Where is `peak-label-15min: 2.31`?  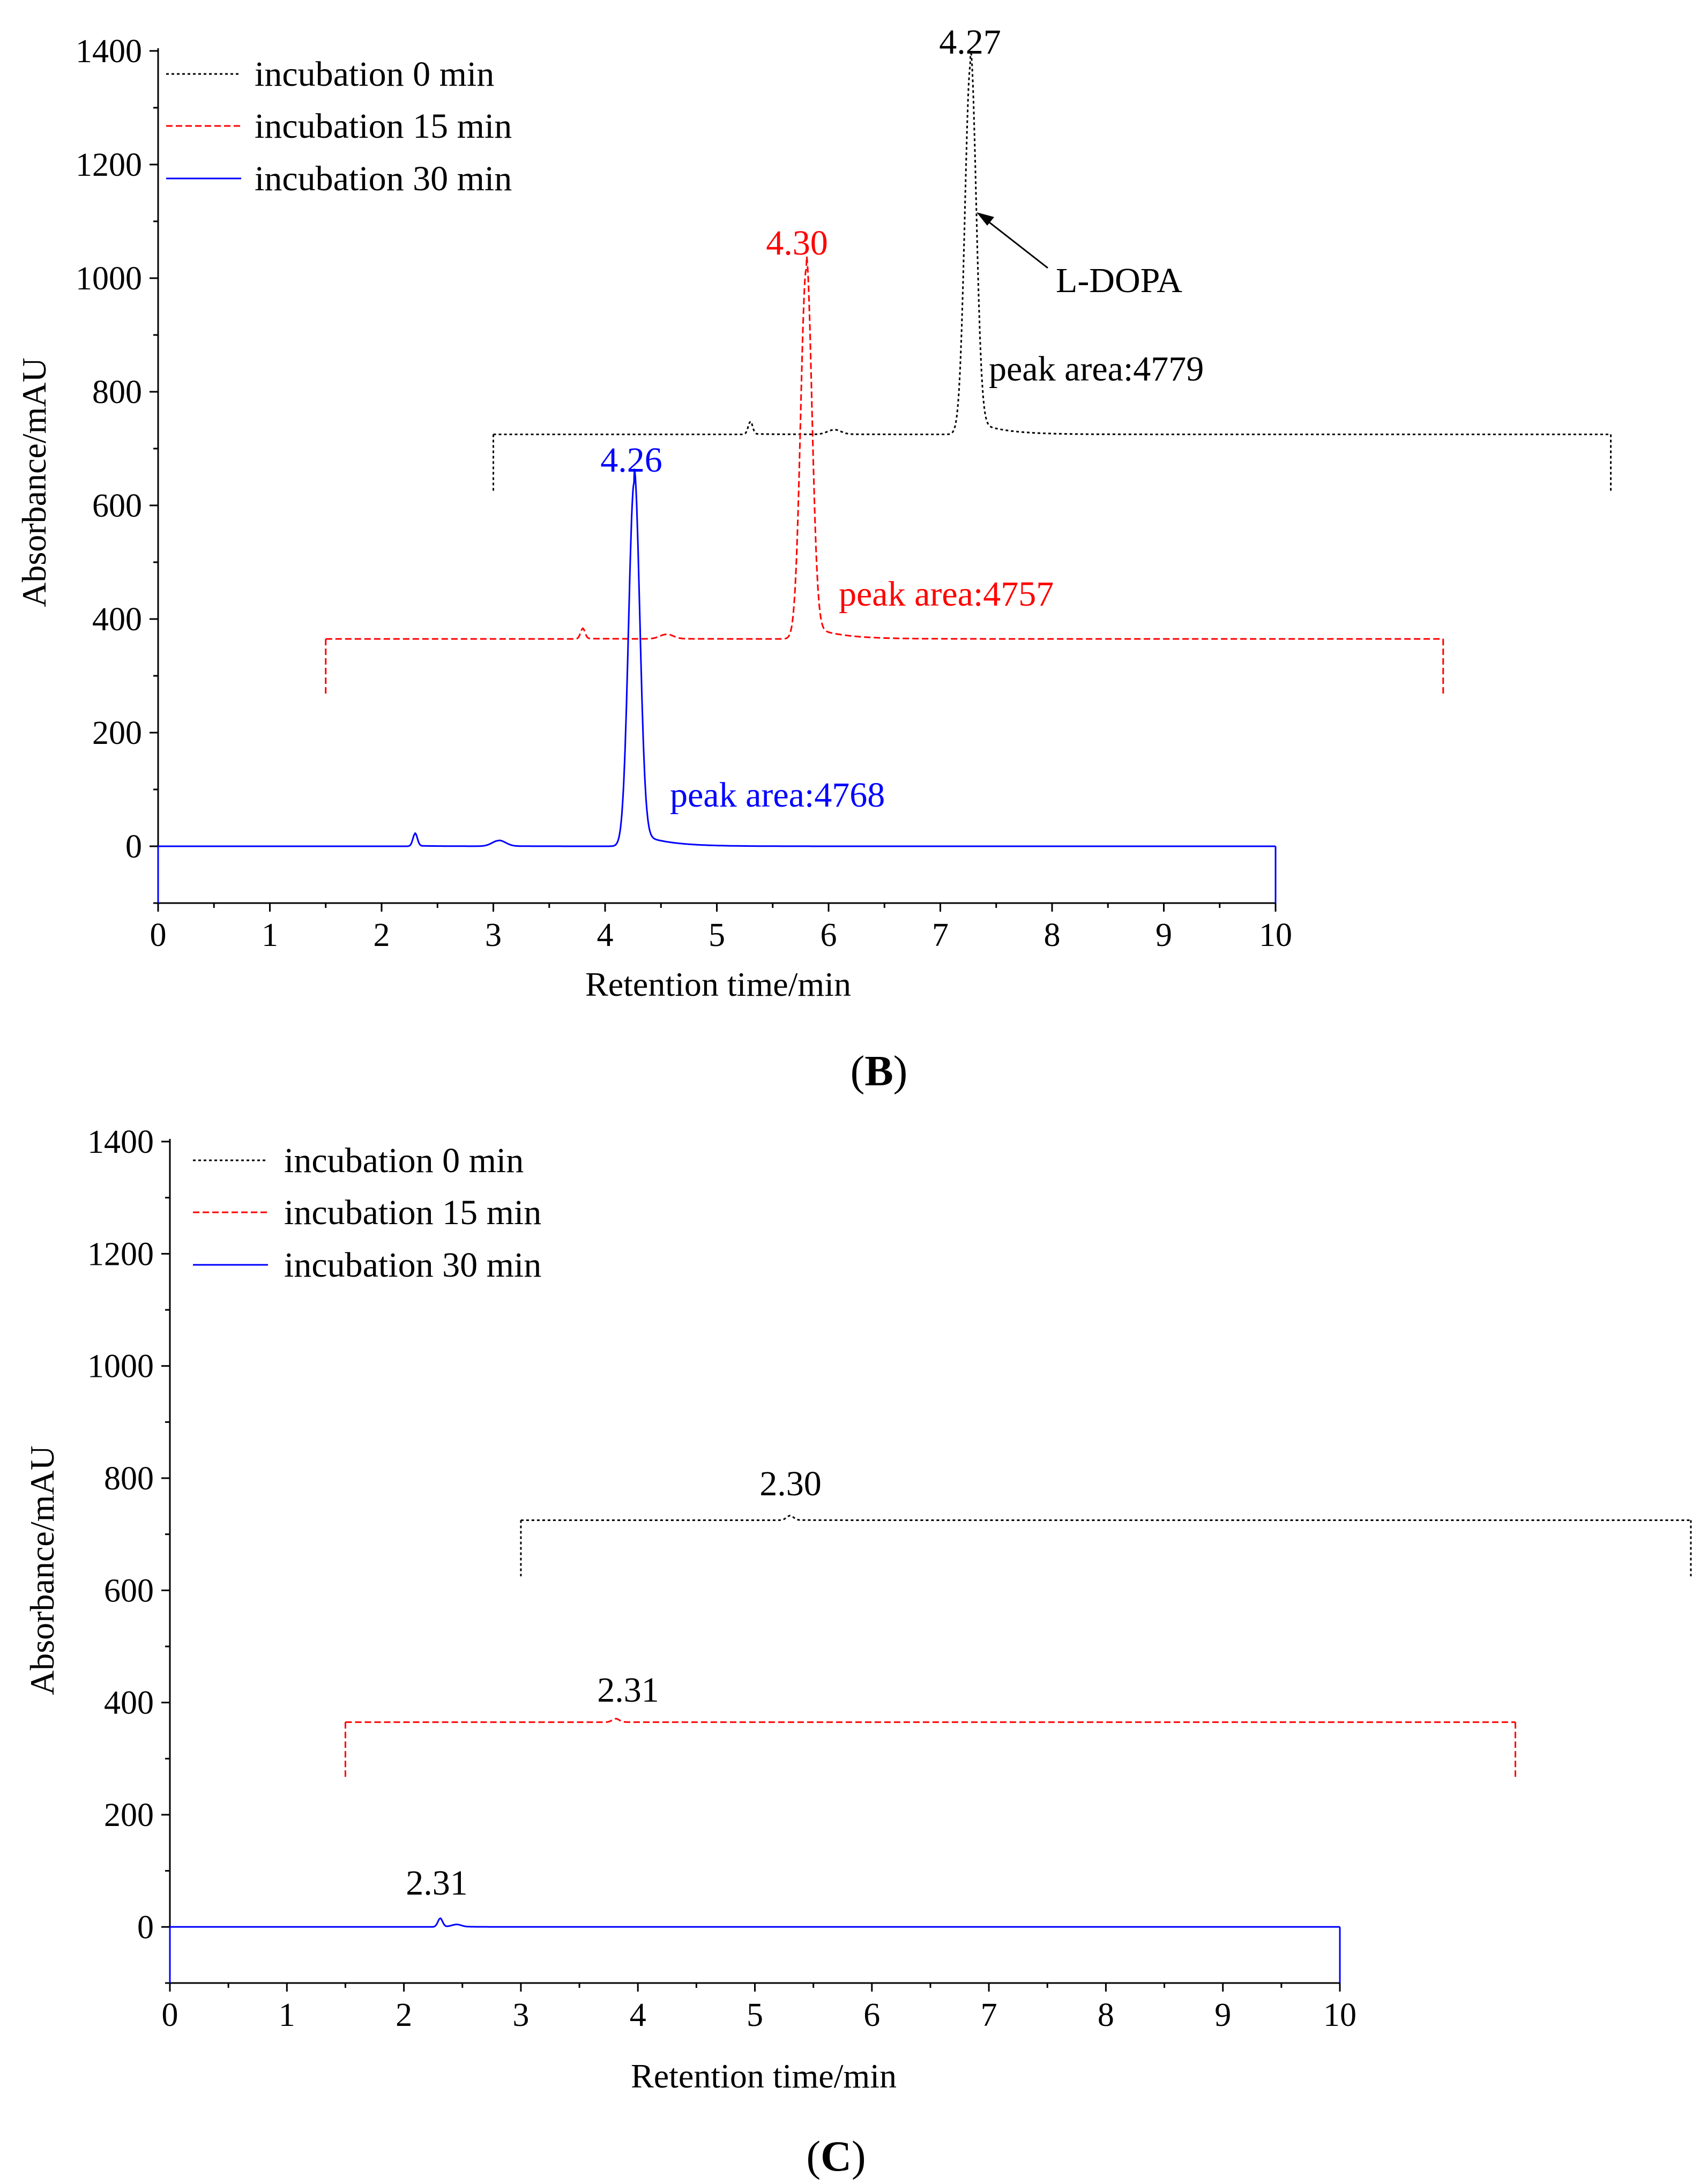
peak-label-15min: 2.31 is located at coordinates (628, 1691).